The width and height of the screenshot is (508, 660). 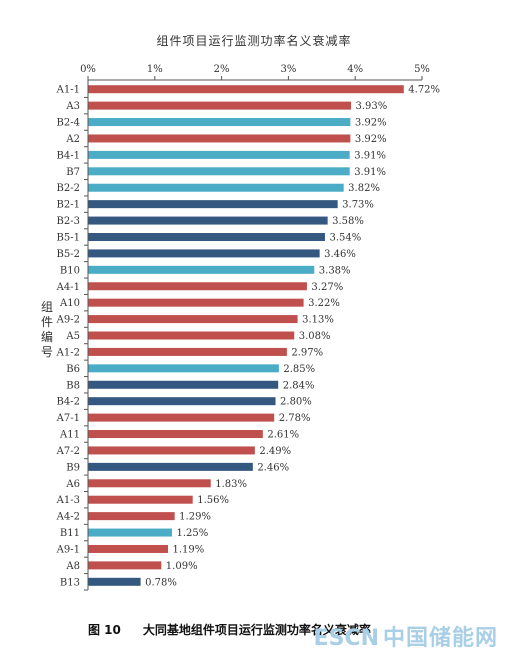 I want to click on category-label: A1-3, so click(x=68, y=500).